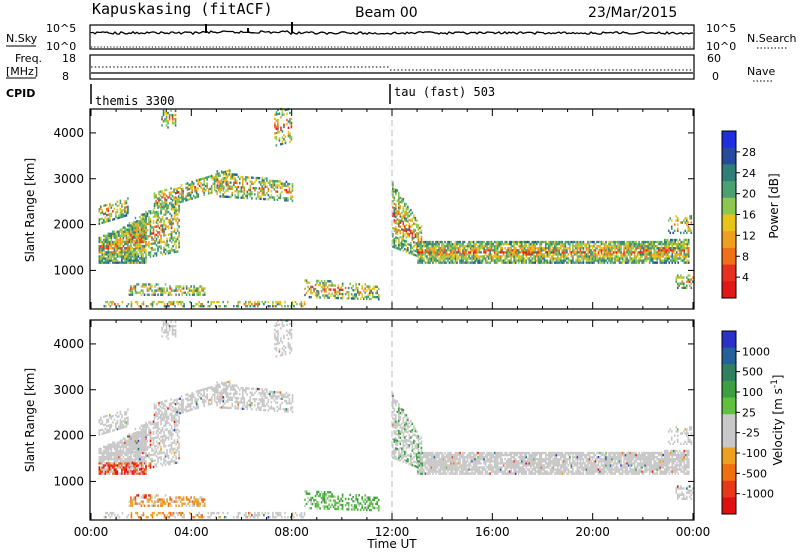 The width and height of the screenshot is (800, 554). Describe the element at coordinates (444, 92) in the screenshot. I see `cpid-mode-2: tau (fast) 503` at that location.